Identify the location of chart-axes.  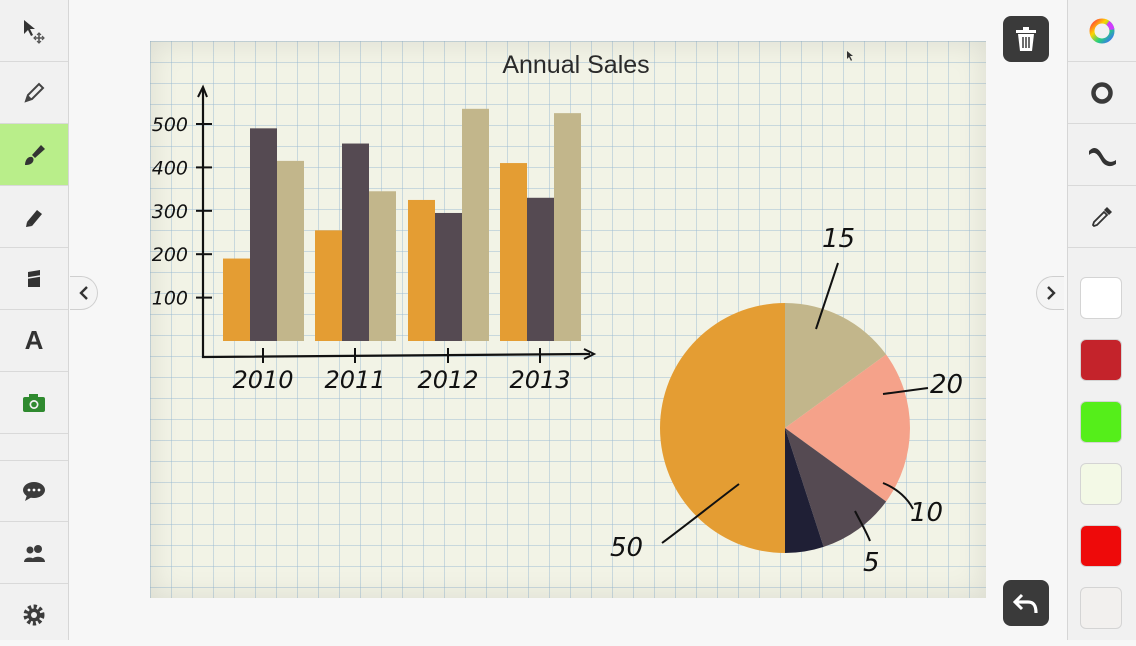
(396, 224).